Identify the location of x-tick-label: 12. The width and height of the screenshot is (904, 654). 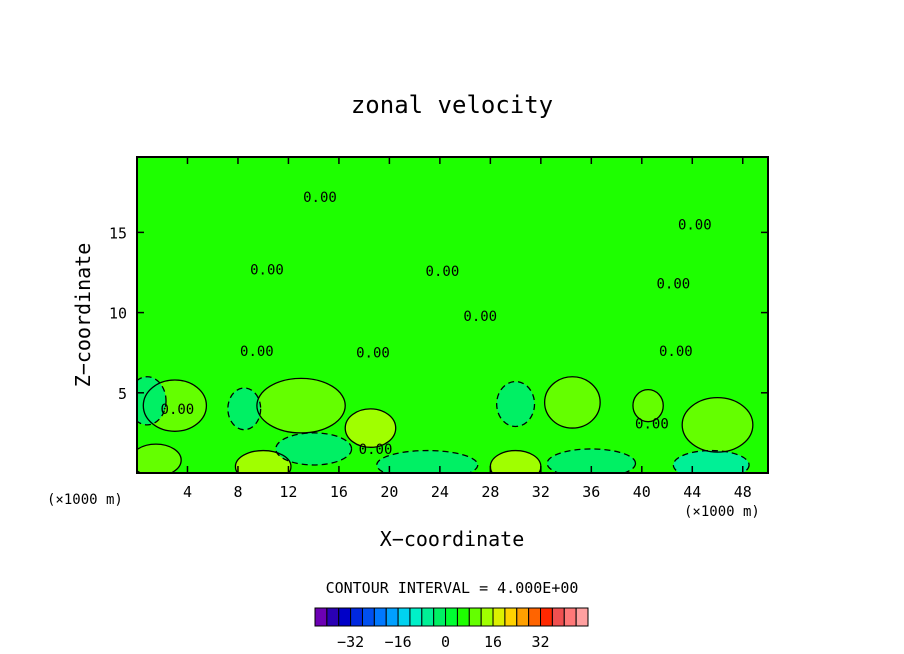
(288, 492).